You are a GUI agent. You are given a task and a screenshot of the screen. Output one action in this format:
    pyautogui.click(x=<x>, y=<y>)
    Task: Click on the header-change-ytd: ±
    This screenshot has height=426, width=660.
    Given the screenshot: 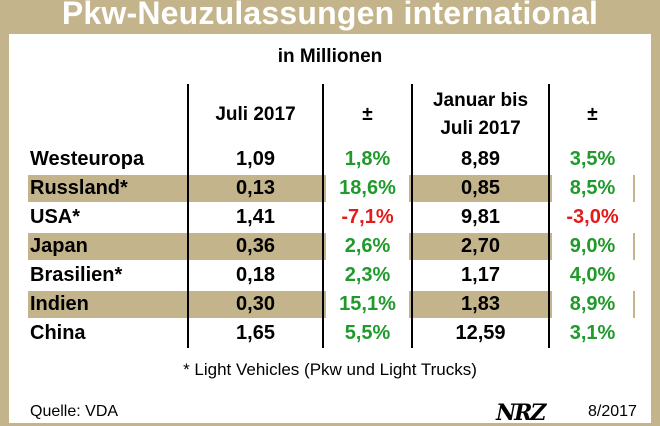 What is the action you would take?
    pyautogui.click(x=592, y=114)
    